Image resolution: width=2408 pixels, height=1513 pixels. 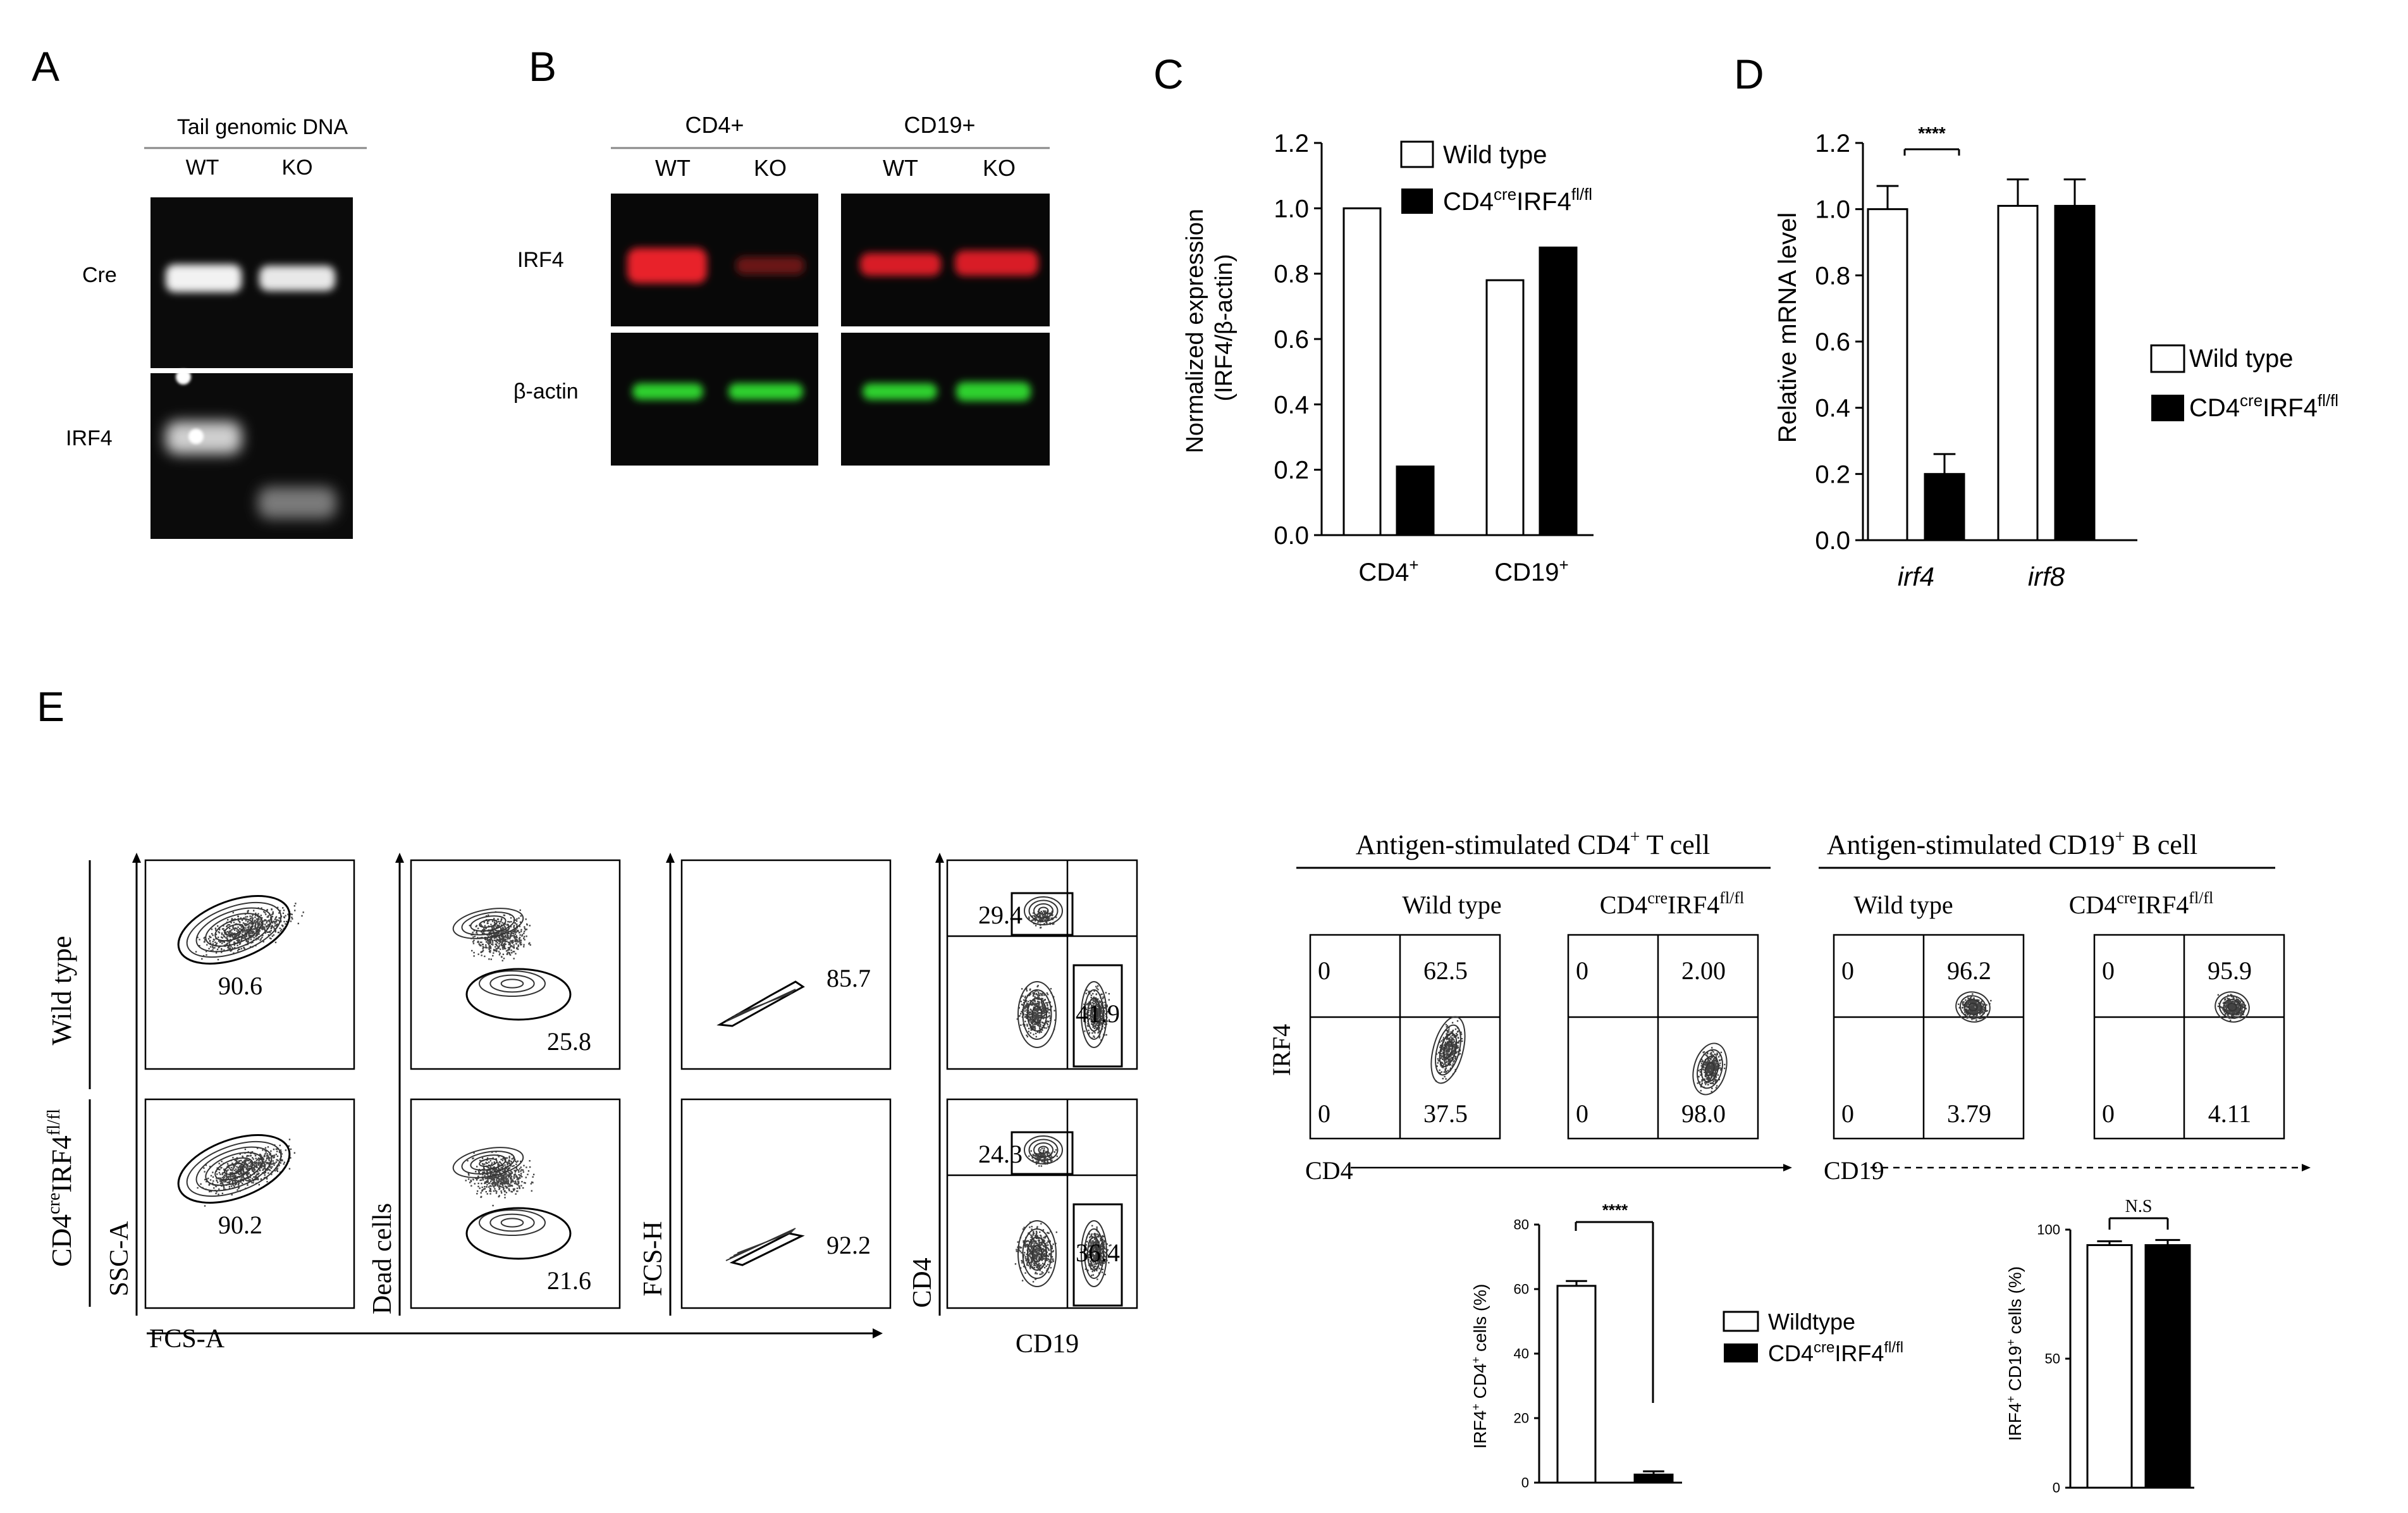 What do you see at coordinates (770, 168) in the screenshot?
I see `blot-lane-2: KO` at bounding box center [770, 168].